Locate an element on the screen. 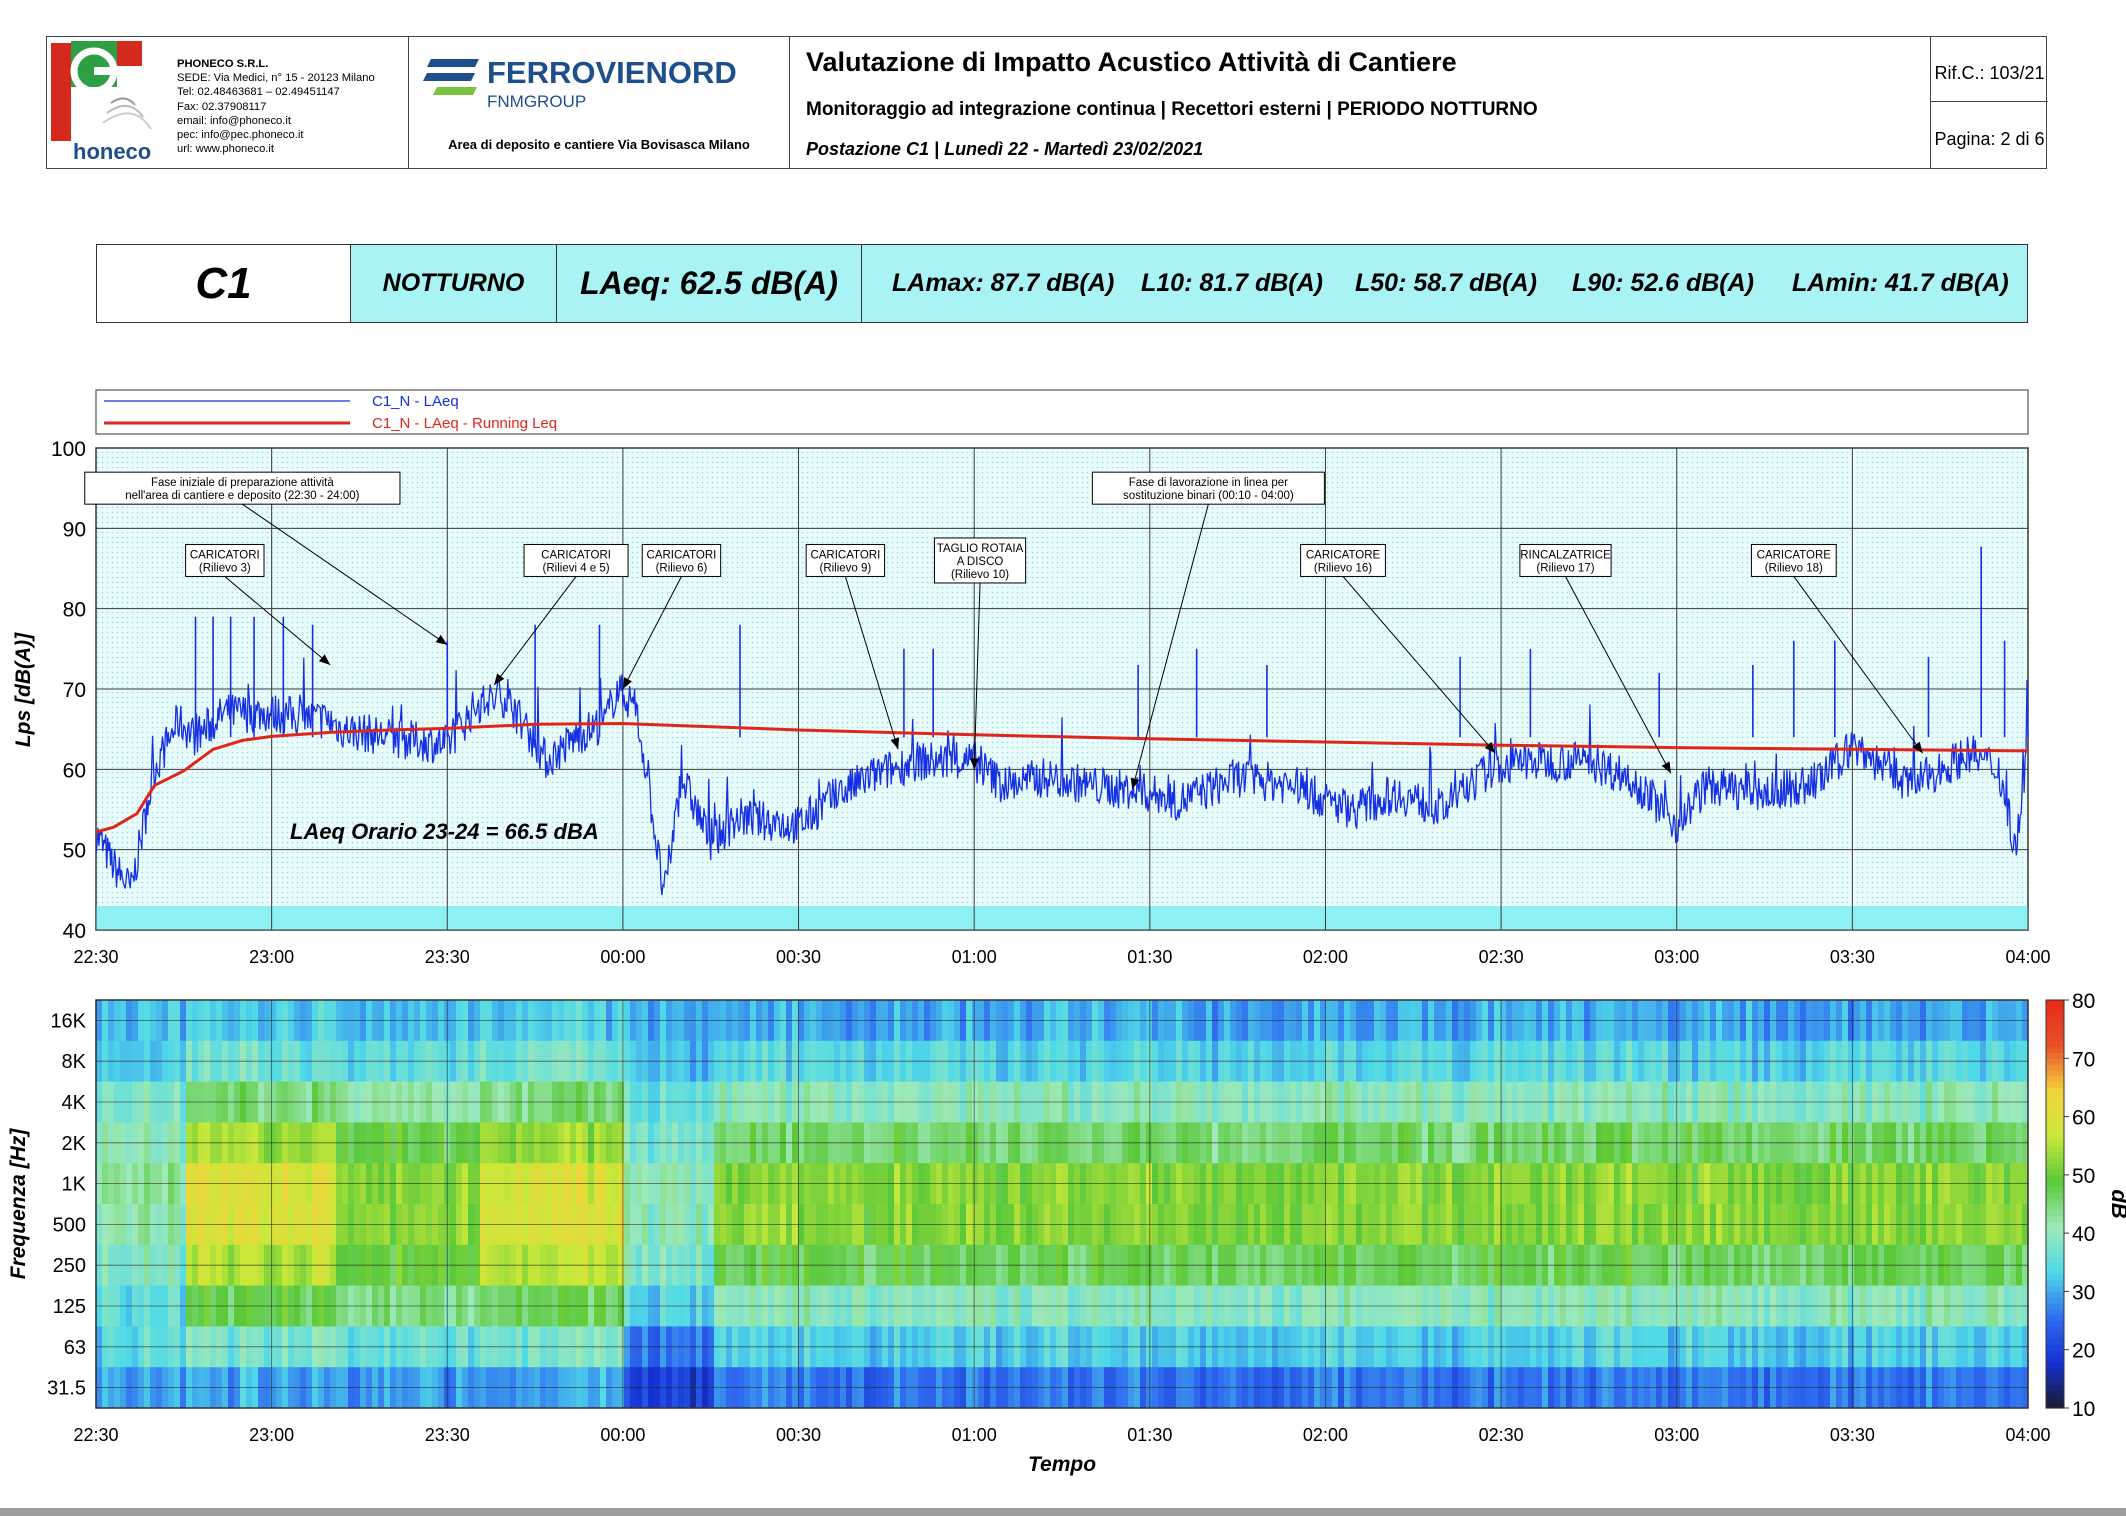 Image resolution: width=2126 pixels, height=1516 pixels. page-bottom-rule is located at coordinates (1063, 1512).